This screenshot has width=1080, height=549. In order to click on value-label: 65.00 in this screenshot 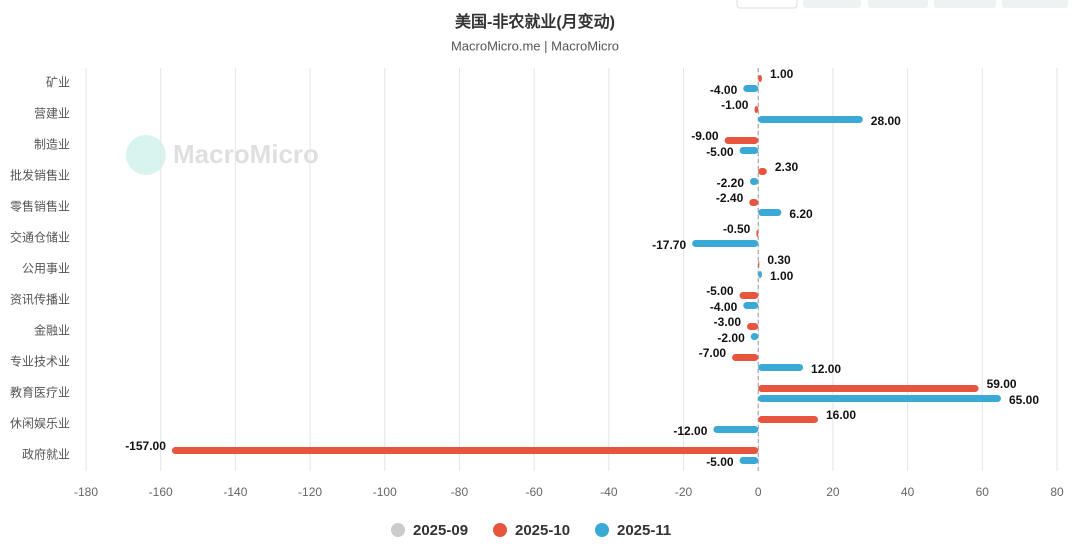, I will do `click(1024, 400)`.